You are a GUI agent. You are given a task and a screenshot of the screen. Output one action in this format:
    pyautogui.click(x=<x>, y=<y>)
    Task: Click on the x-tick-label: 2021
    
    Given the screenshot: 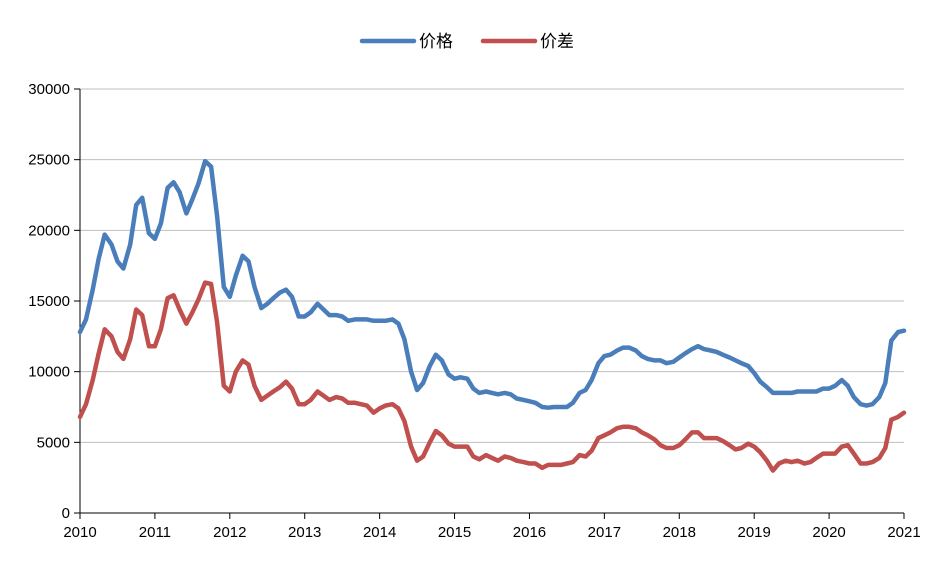 What is the action you would take?
    pyautogui.click(x=903, y=532)
    